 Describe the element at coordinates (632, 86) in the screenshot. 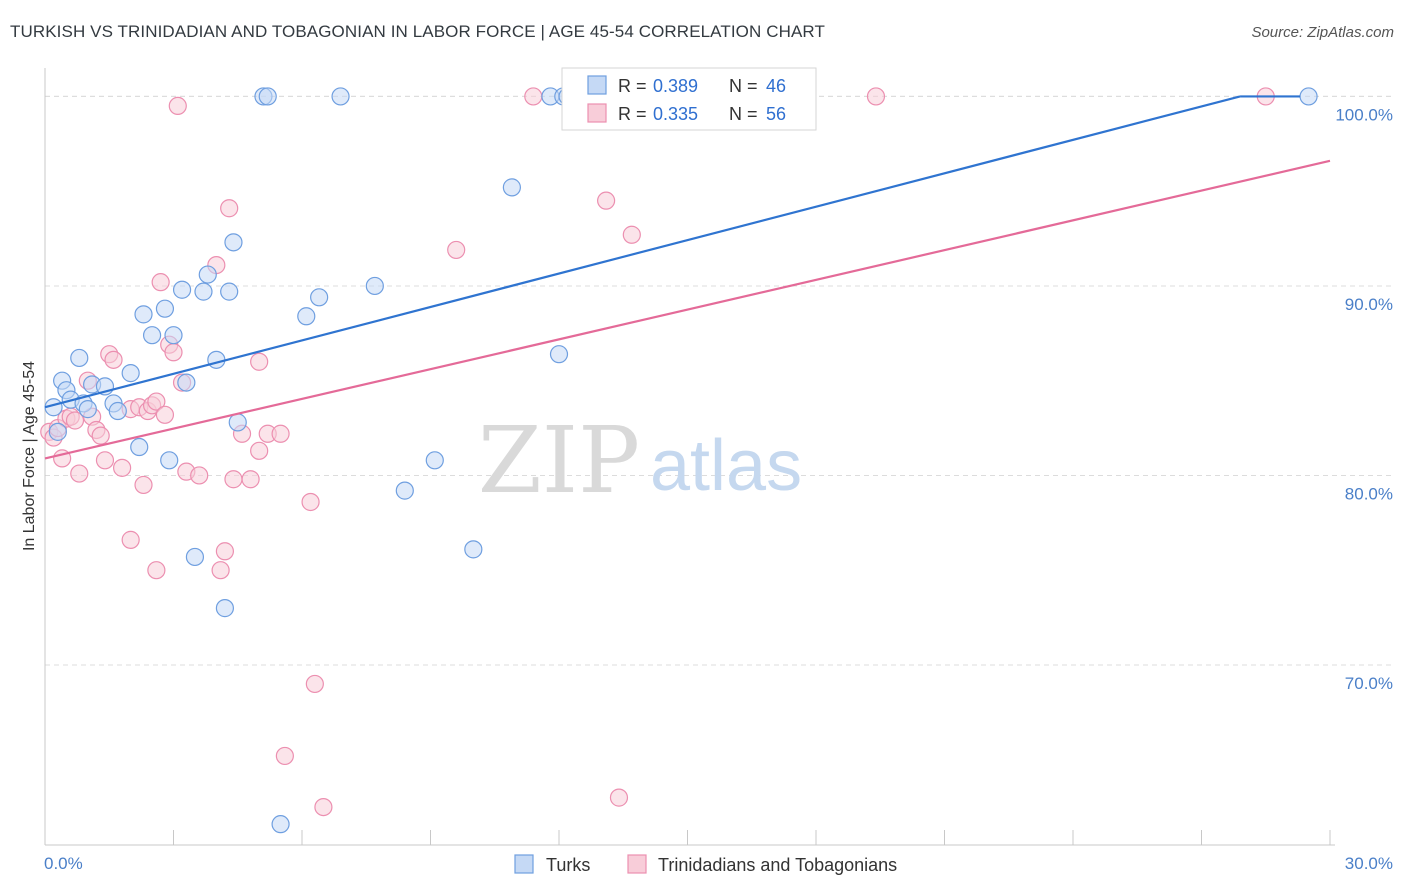

I see `legend-r-label-turks: R =` at that location.